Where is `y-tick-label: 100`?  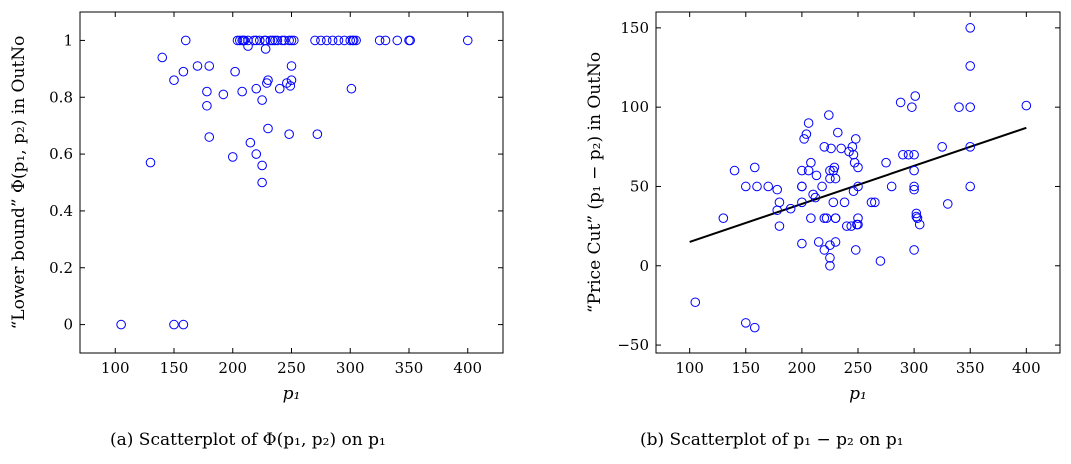
y-tick-label: 100 is located at coordinates (634, 107).